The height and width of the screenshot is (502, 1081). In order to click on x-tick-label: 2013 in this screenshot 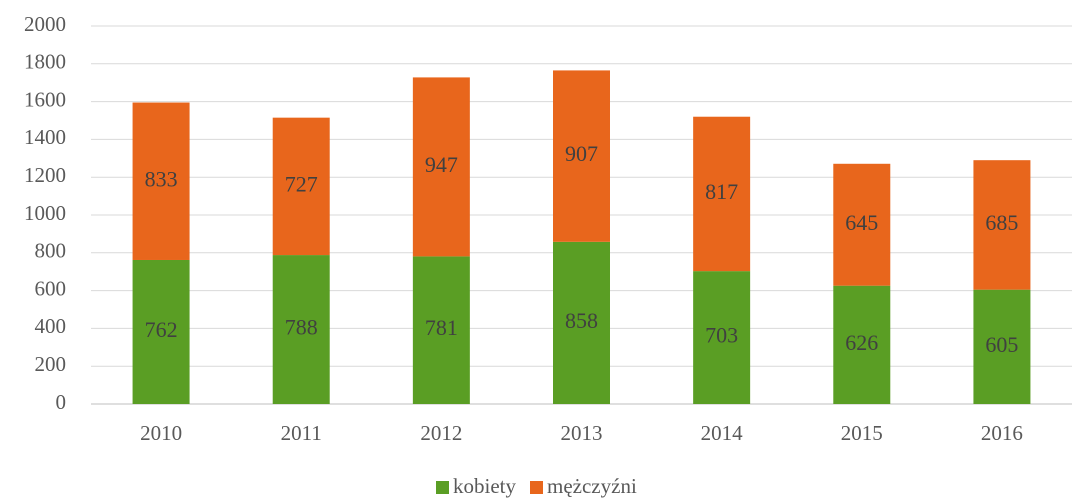, I will do `click(582, 433)`.